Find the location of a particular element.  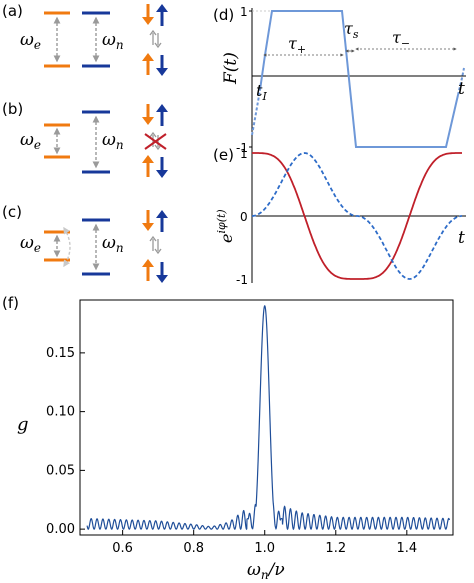

tau-minus-label: τ− is located at coordinates (401, 39).